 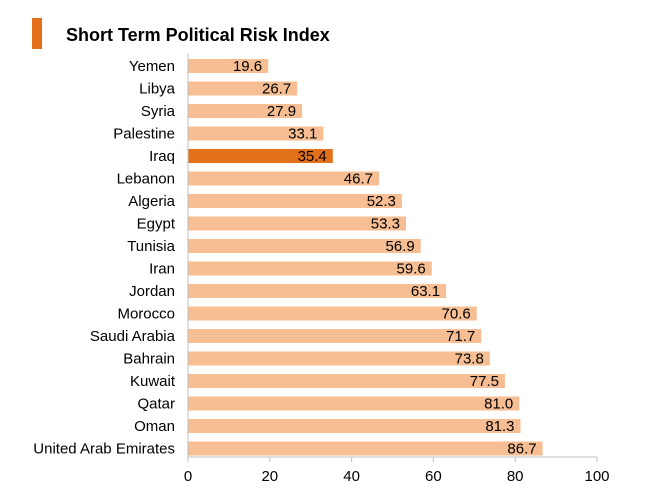 What do you see at coordinates (351, 476) in the screenshot?
I see `x-tick-label: 40` at bounding box center [351, 476].